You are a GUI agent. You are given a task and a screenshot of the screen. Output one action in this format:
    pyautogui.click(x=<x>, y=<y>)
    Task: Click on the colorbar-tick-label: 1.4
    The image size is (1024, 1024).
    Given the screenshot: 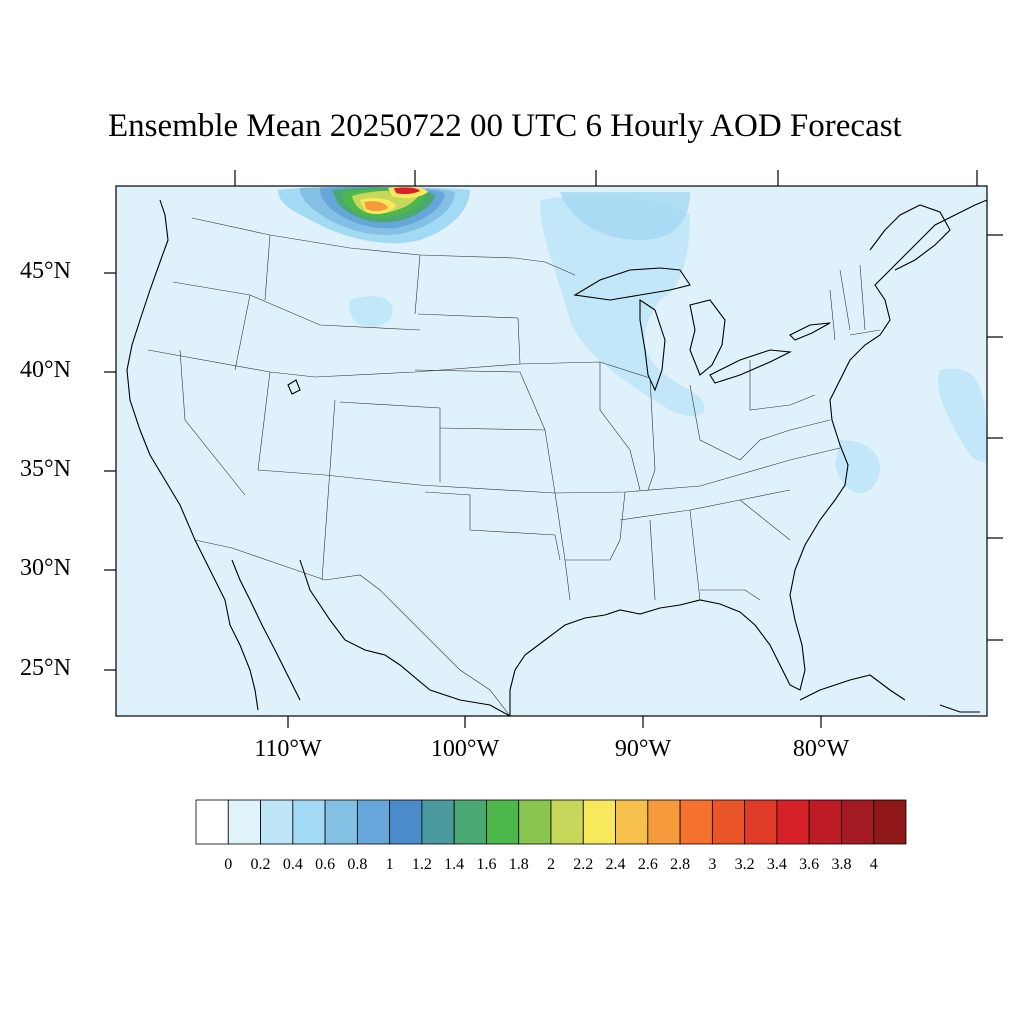 What is the action you would take?
    pyautogui.click(x=454, y=864)
    